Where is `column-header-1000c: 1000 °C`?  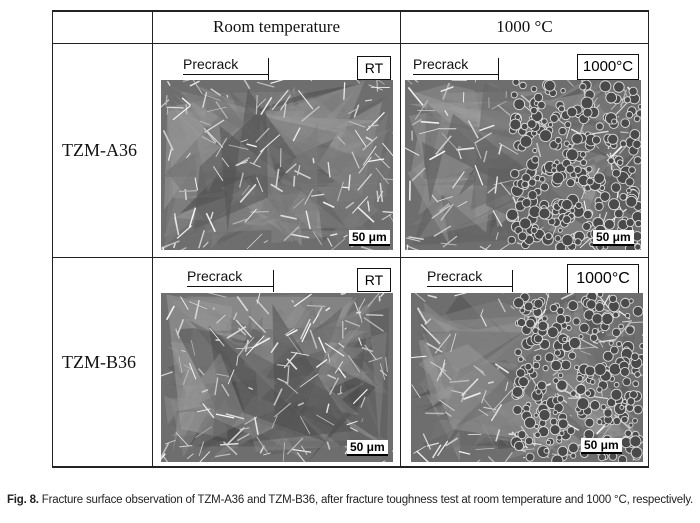
column-header-1000c: 1000 °C is located at coordinates (524, 26).